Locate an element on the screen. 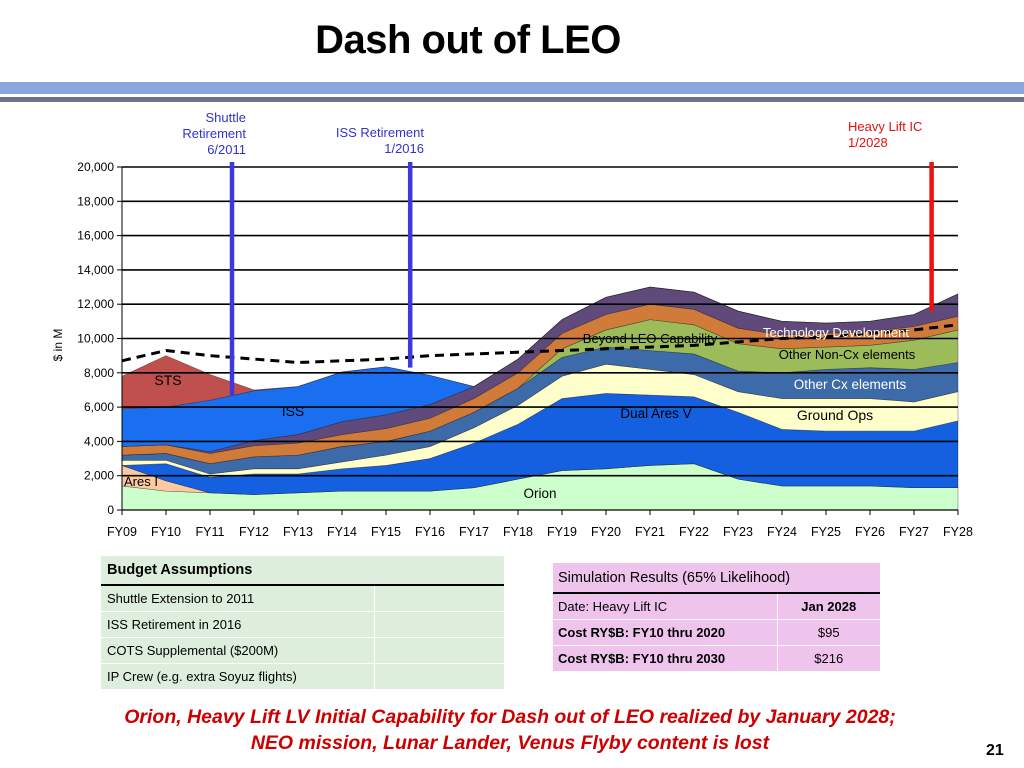  x-tick-label: FY15 is located at coordinates (386, 532).